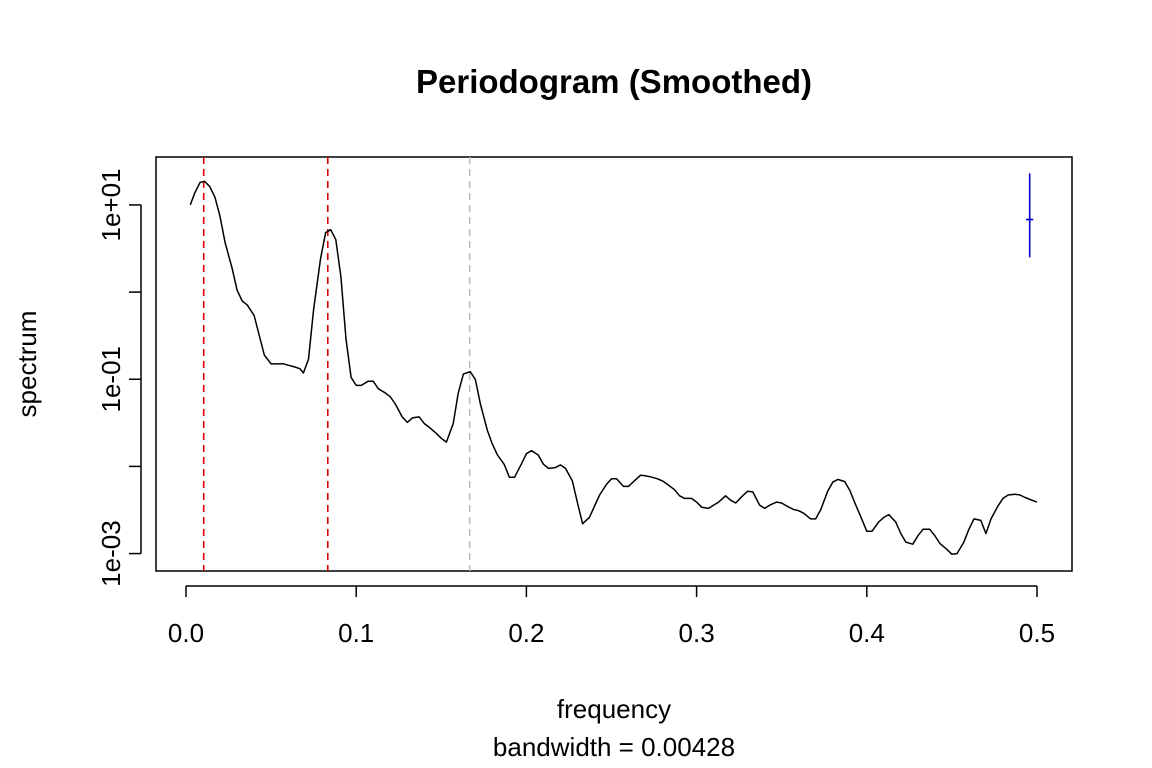  What do you see at coordinates (336, 364) in the screenshot?
I see `reference-lines` at bounding box center [336, 364].